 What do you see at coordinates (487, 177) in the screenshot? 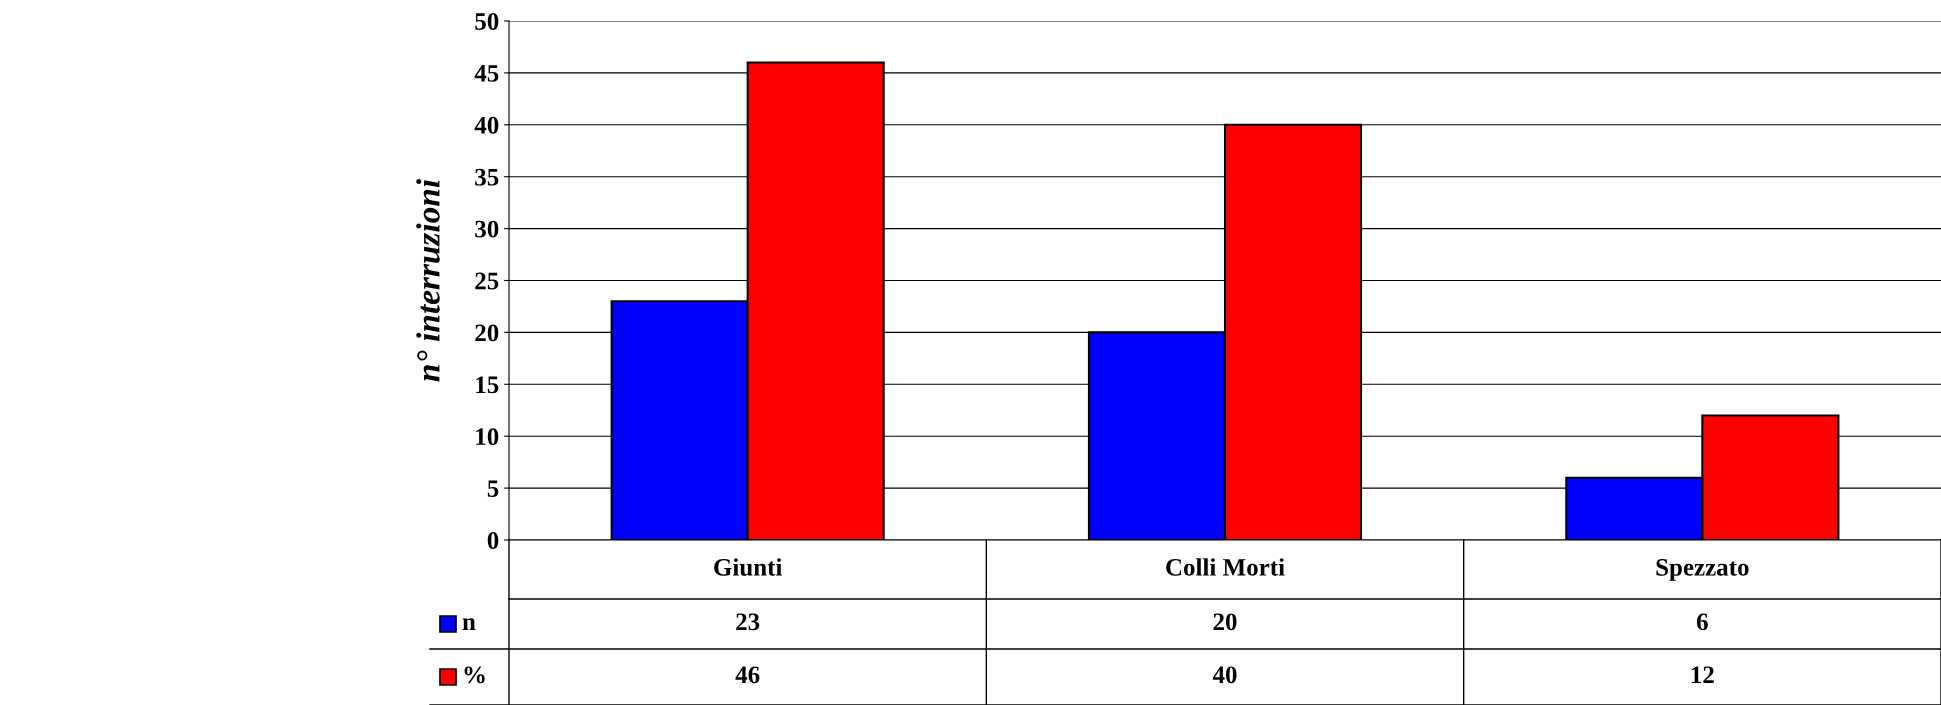
I see `y-tick-label: 35` at bounding box center [487, 177].